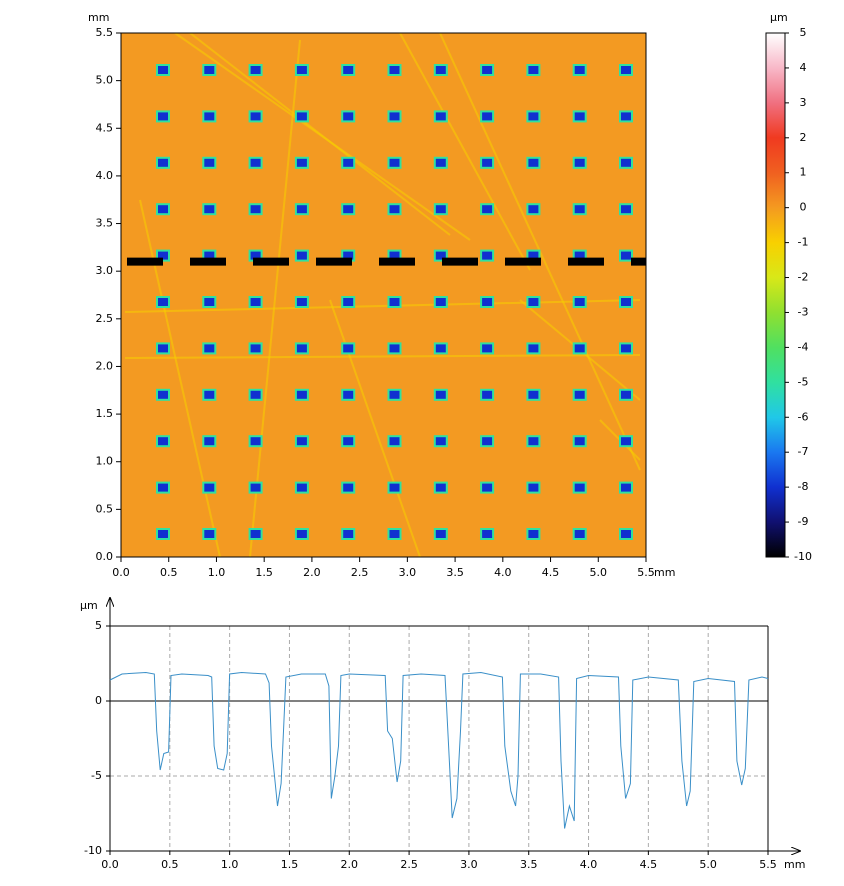 The width and height of the screenshot is (844, 886). I want to click on x-tick-label: 2.5, so click(360, 572).